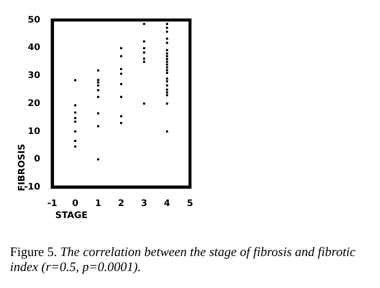 The image size is (380, 288). I want to click on x-tick-label: -1, so click(52, 203).